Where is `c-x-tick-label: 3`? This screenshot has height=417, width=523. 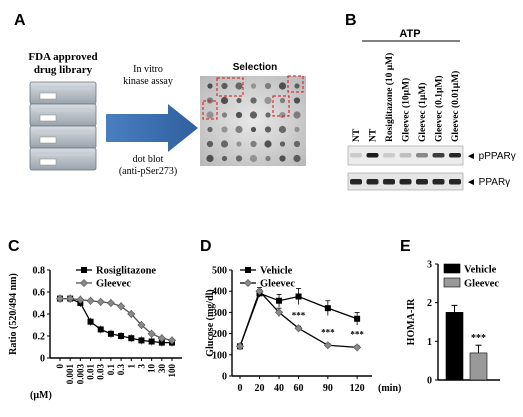 c-x-tick-label: 3 is located at coordinates (141, 366).